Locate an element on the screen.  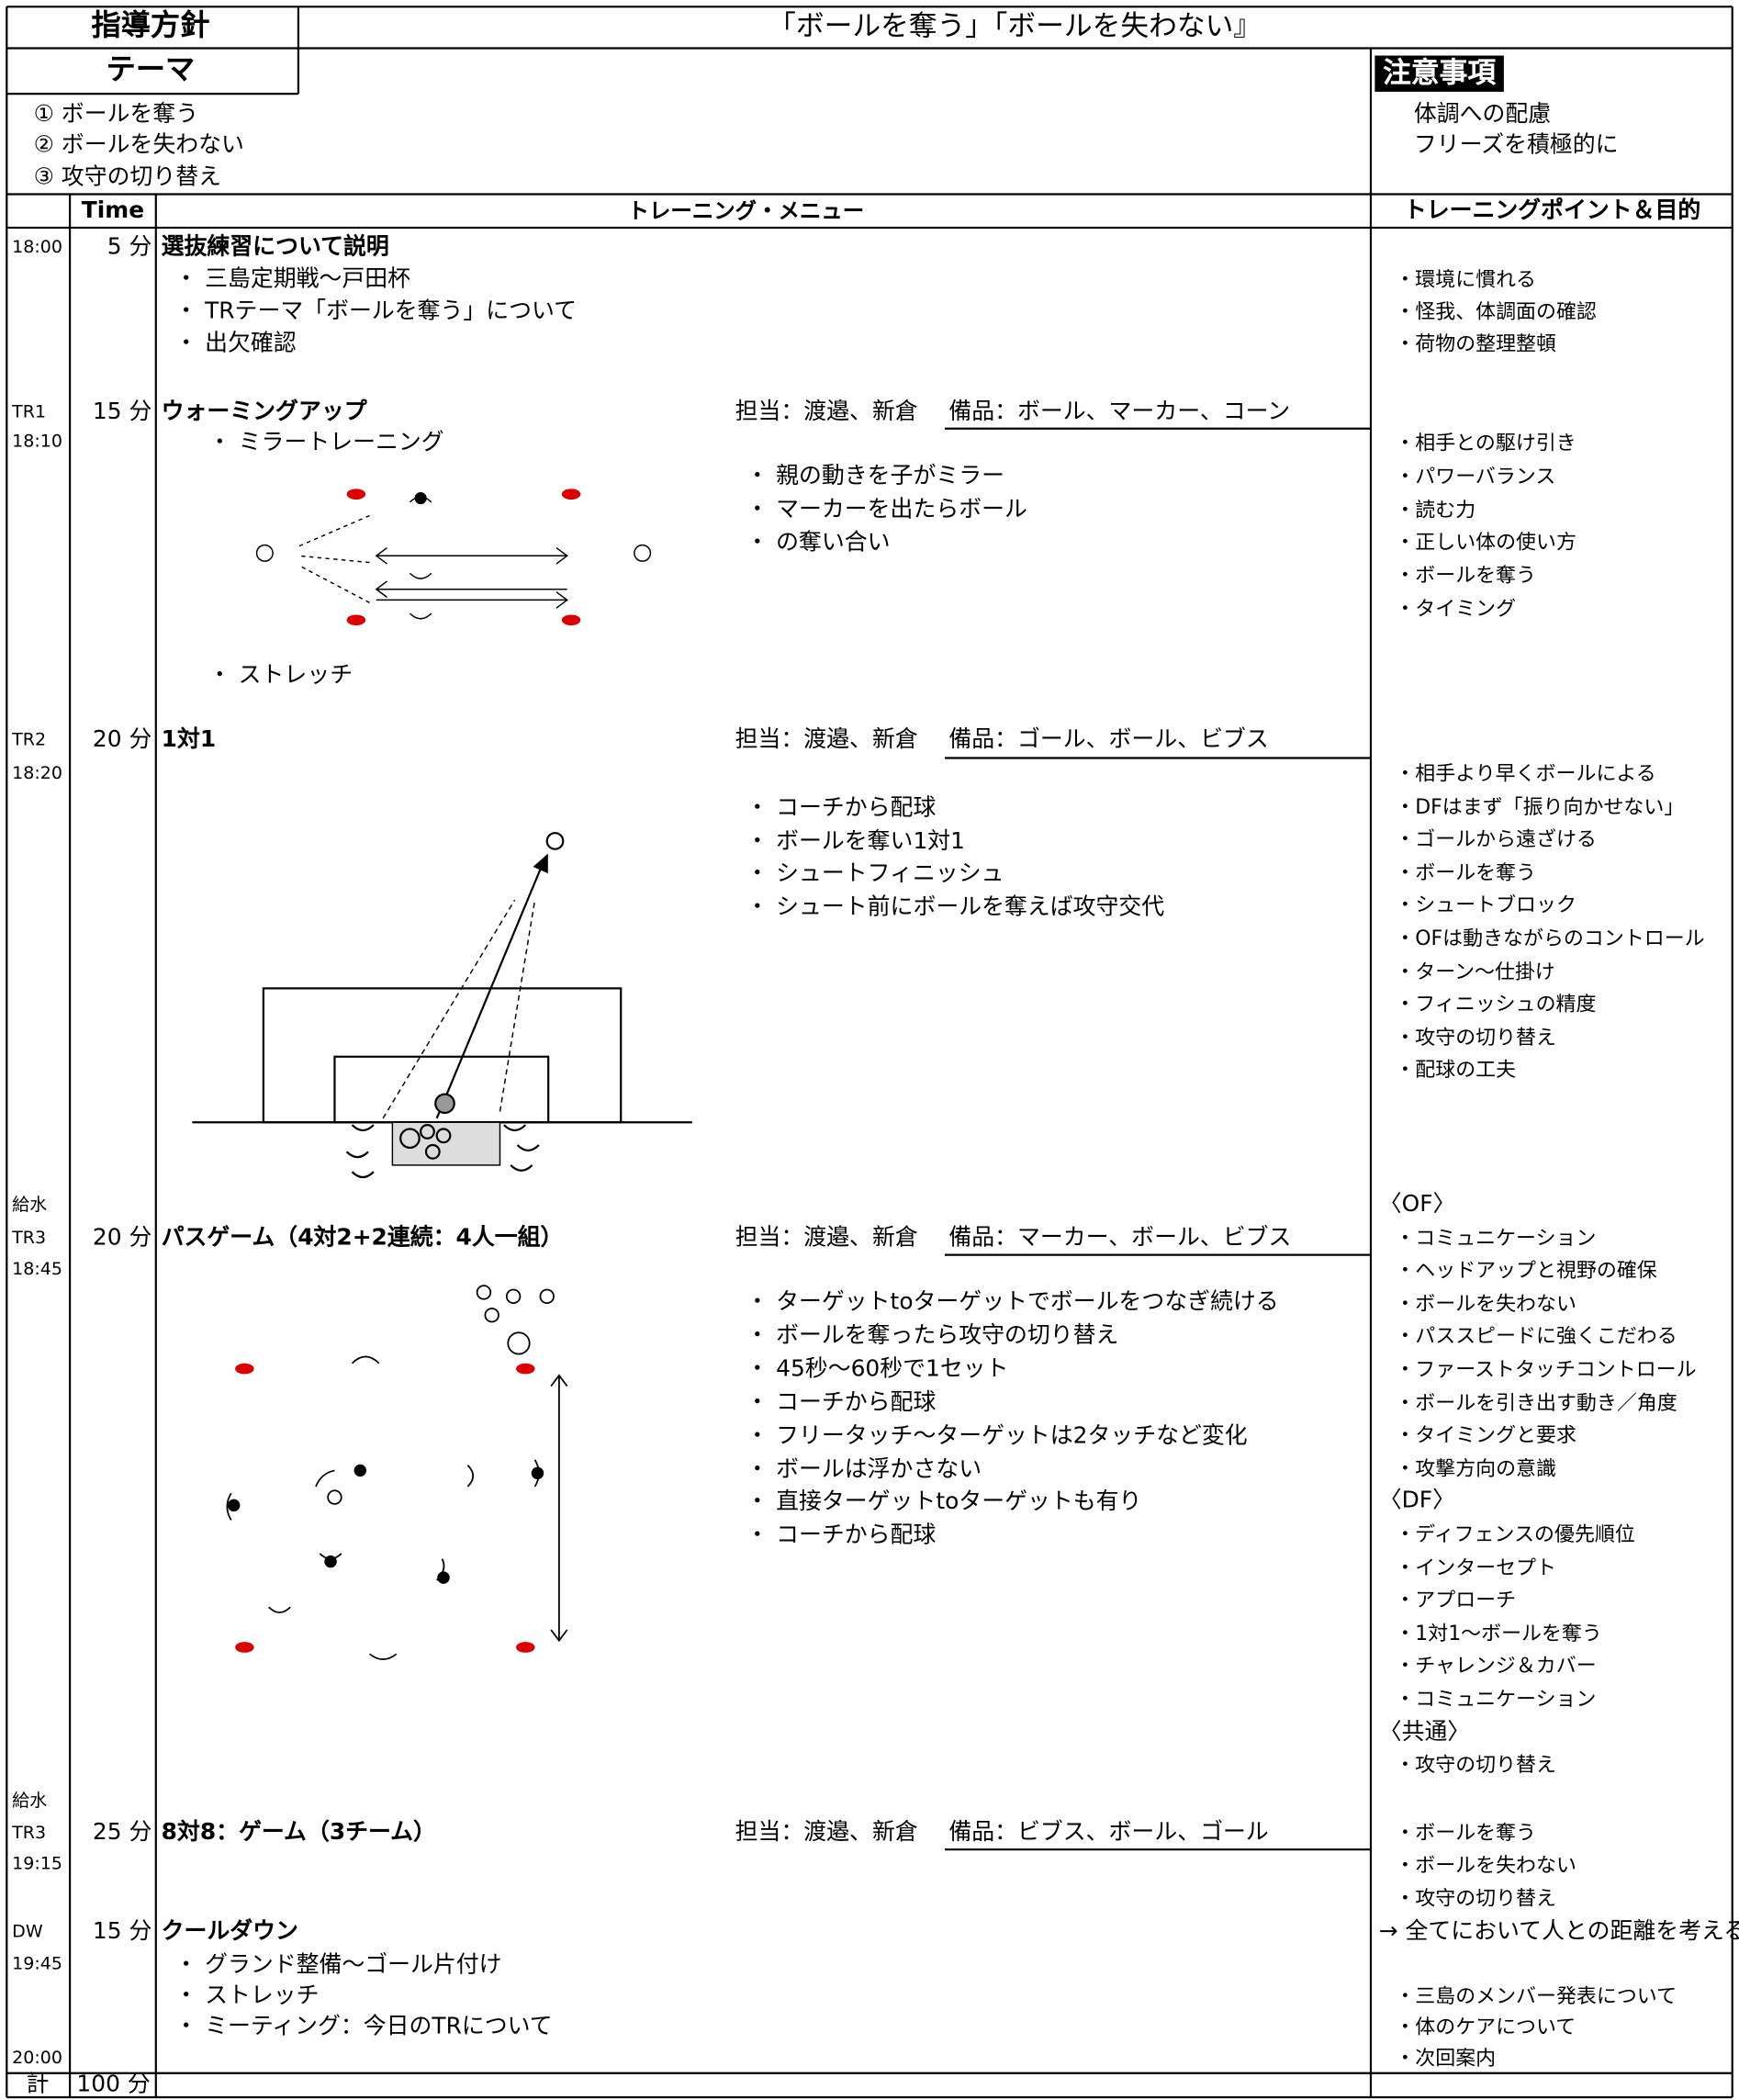
menu-item: ・ ミラートレーニング is located at coordinates (326, 442).